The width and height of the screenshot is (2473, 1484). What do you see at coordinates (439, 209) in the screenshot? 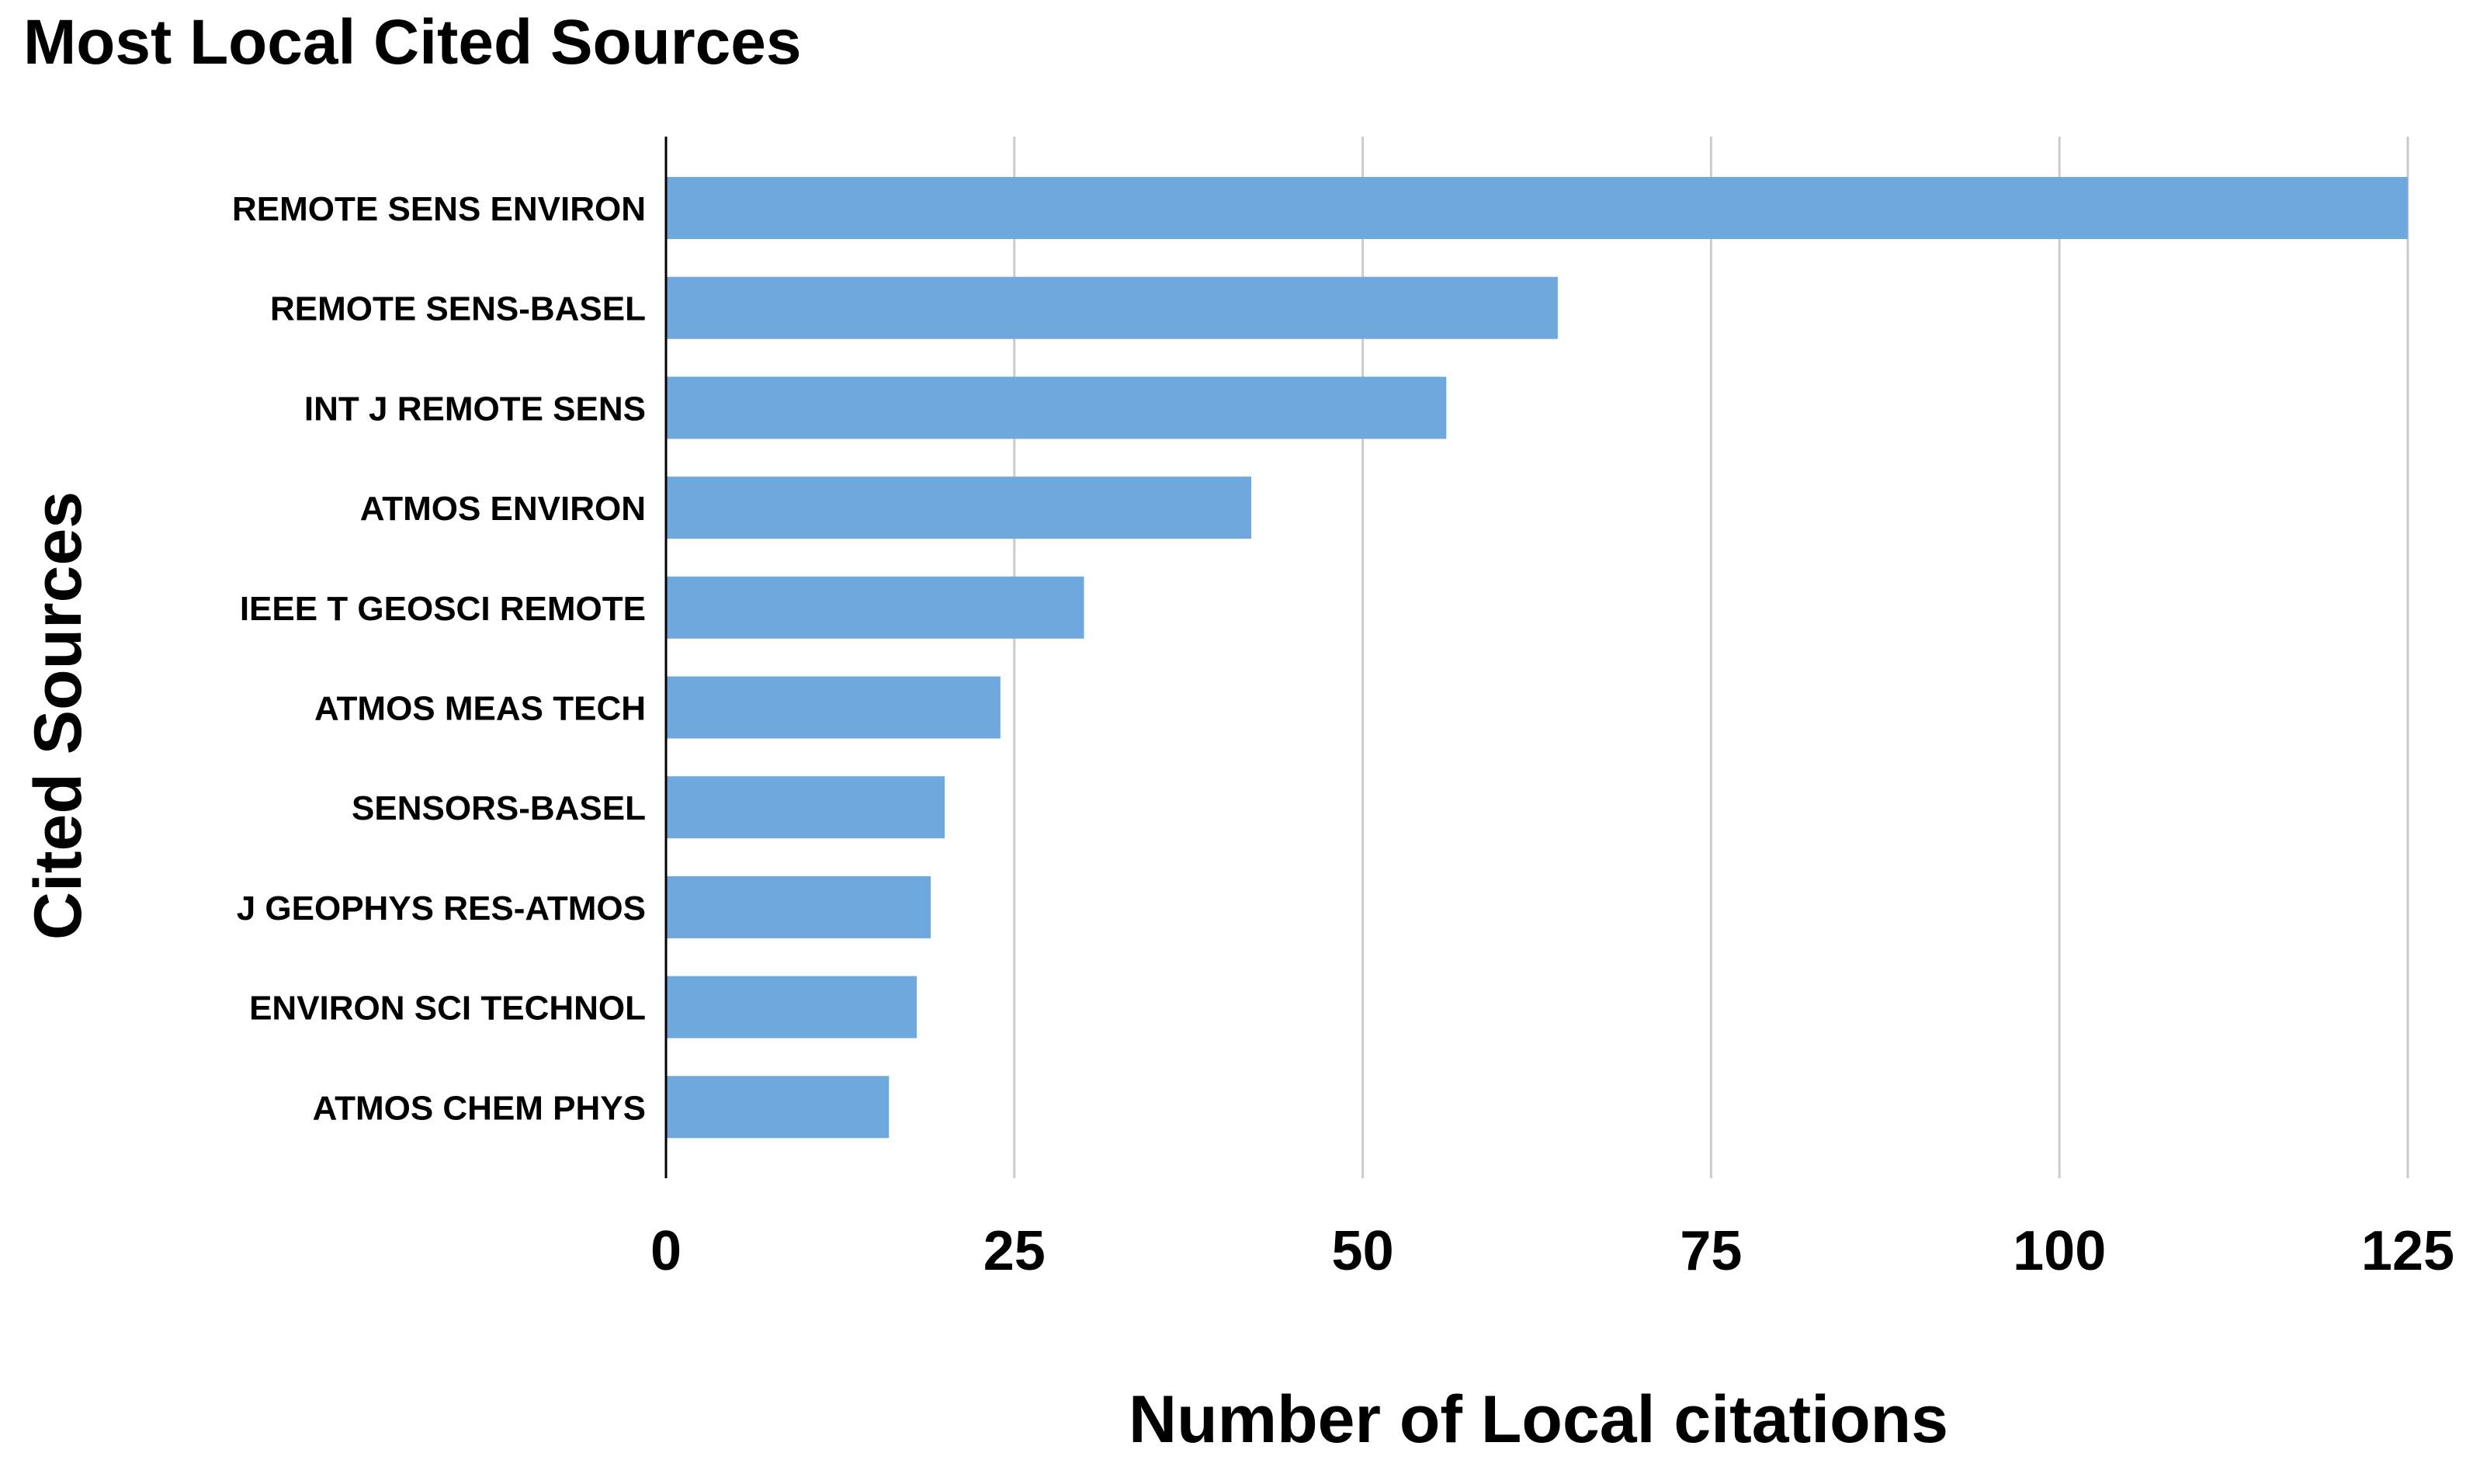
I see `category-label: REMOTE SENS ENVIRON` at bounding box center [439, 209].